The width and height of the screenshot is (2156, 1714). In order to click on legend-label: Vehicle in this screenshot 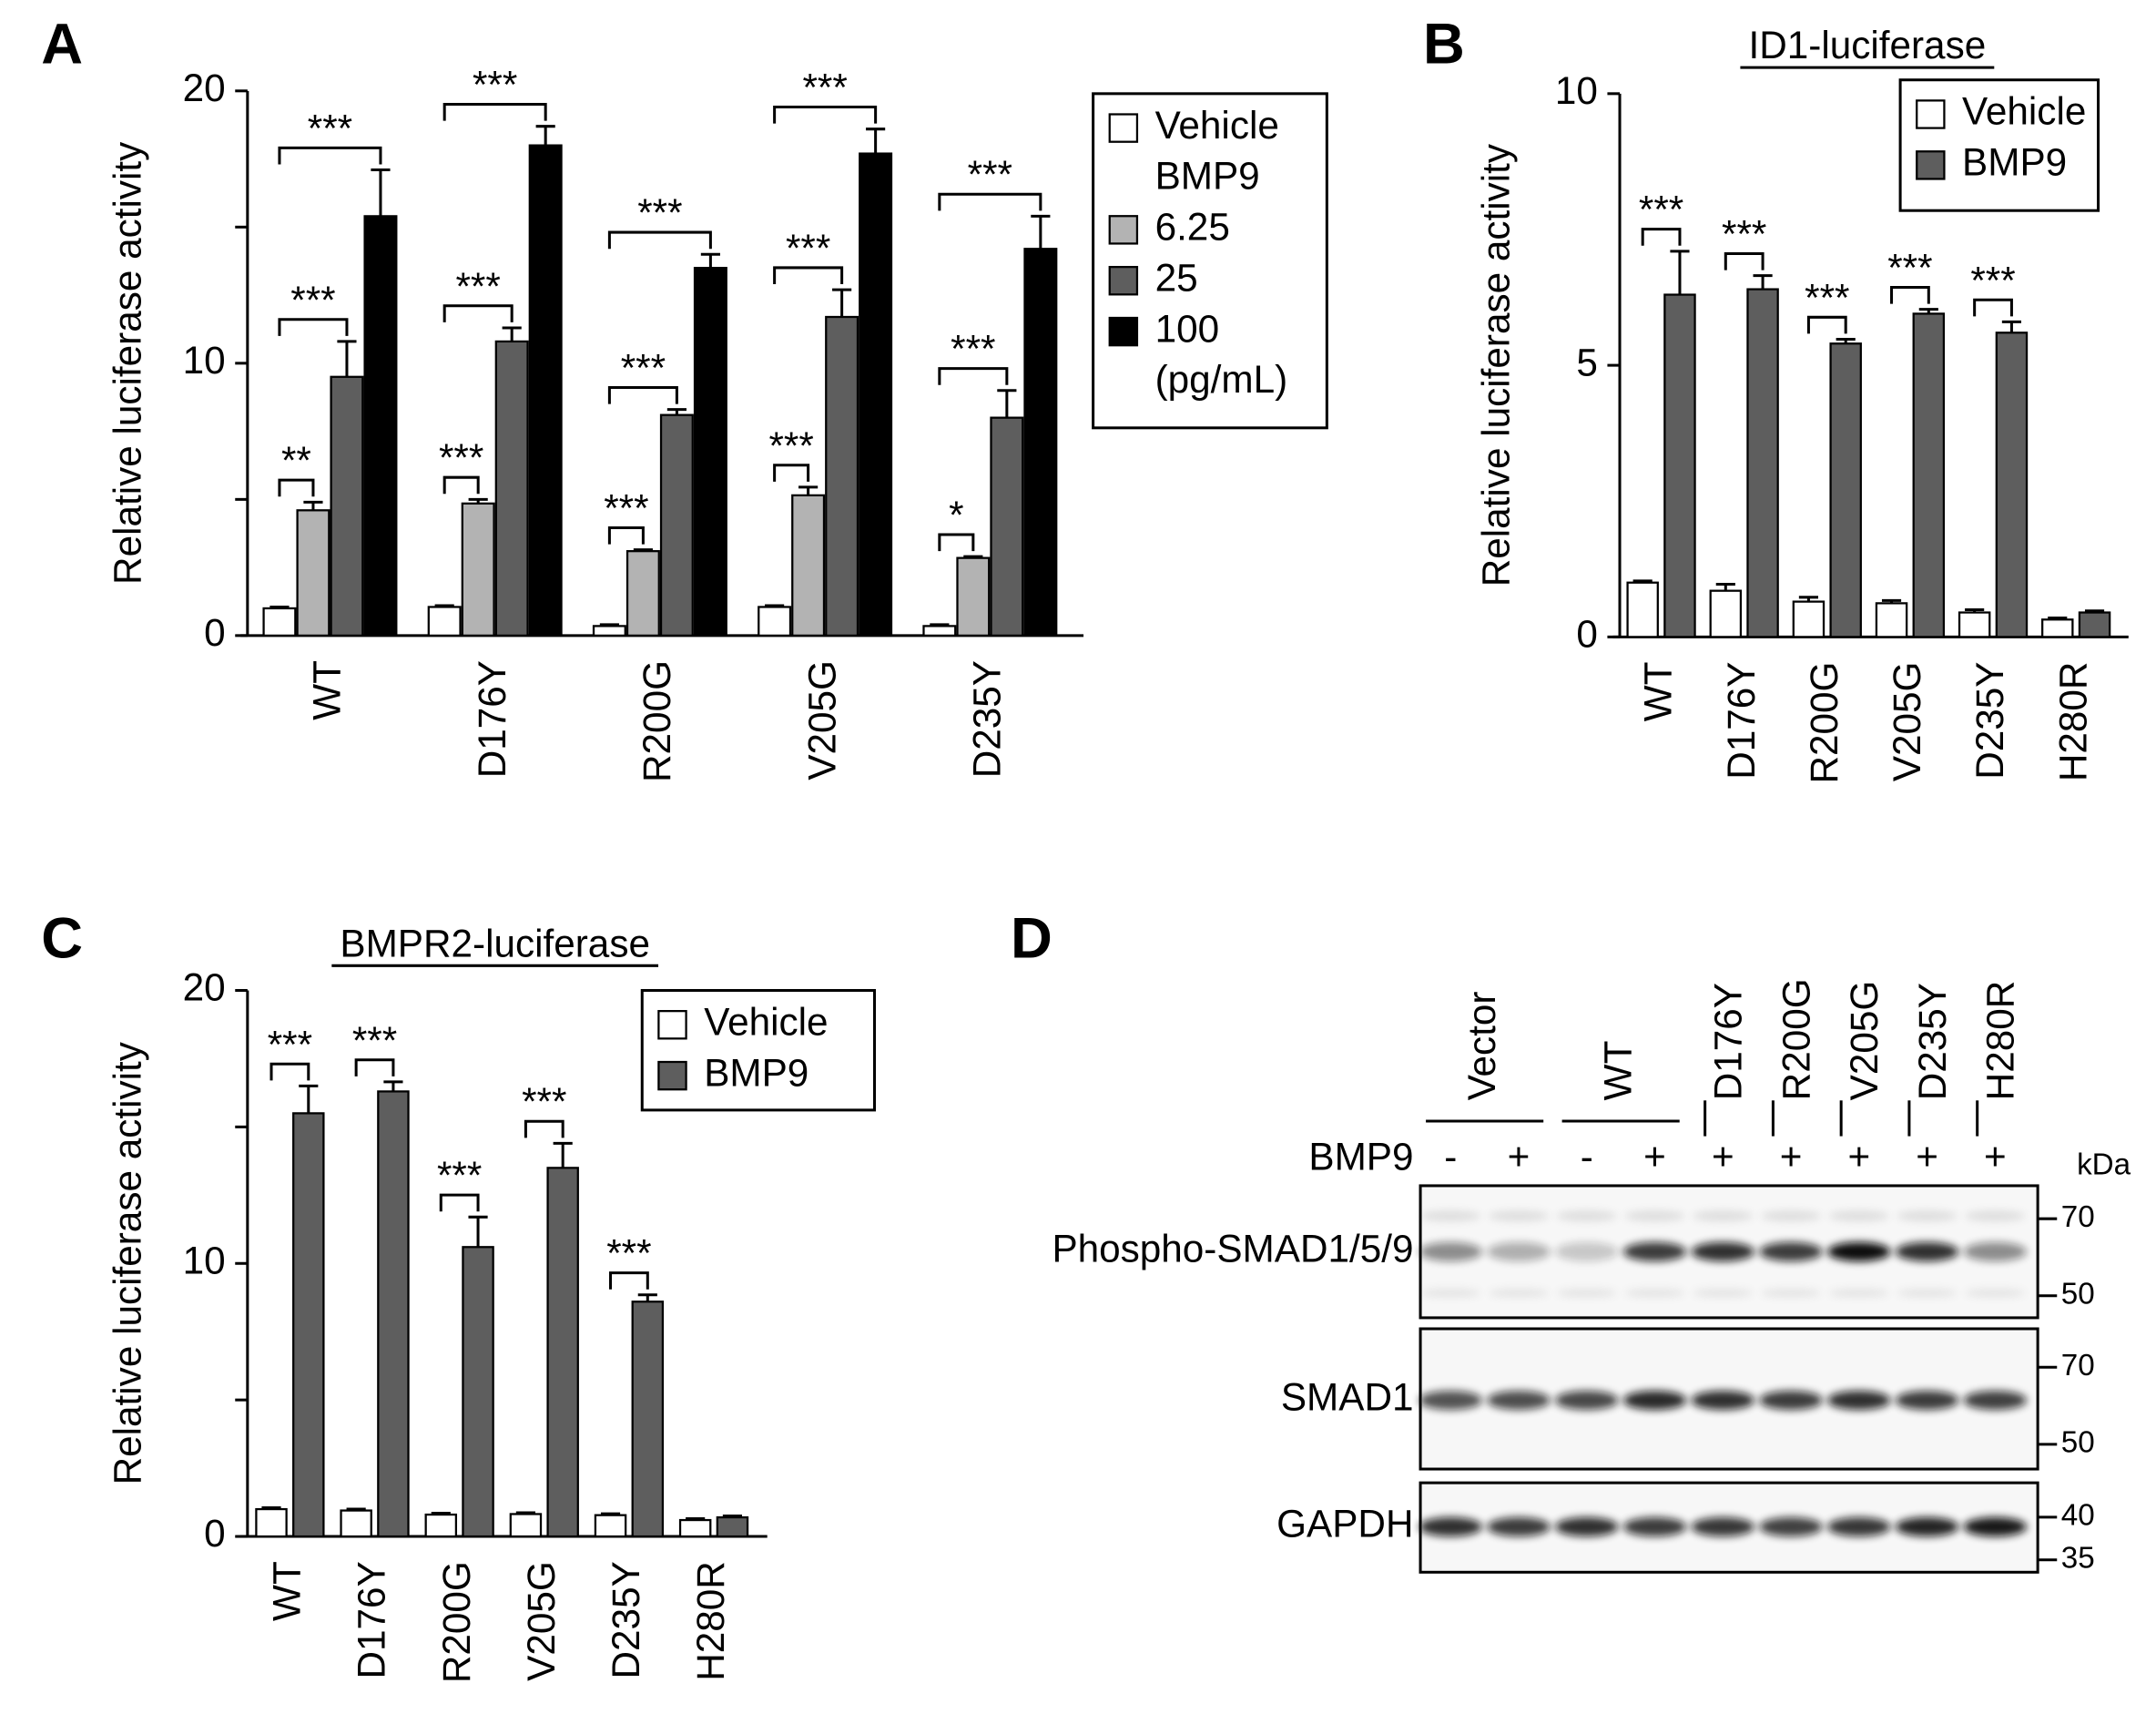, I will do `click(1217, 125)`.